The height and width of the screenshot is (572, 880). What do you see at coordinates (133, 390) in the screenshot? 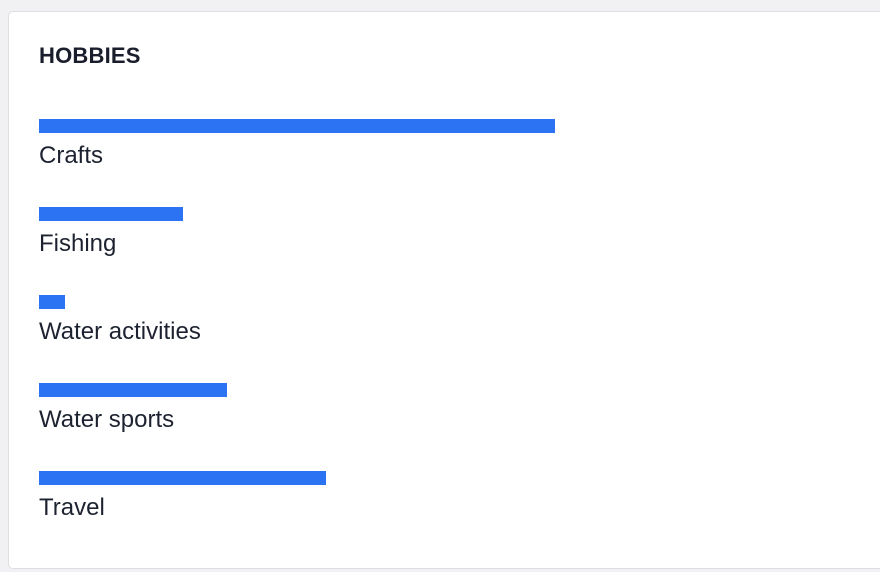
I see `bar-water-sports` at bounding box center [133, 390].